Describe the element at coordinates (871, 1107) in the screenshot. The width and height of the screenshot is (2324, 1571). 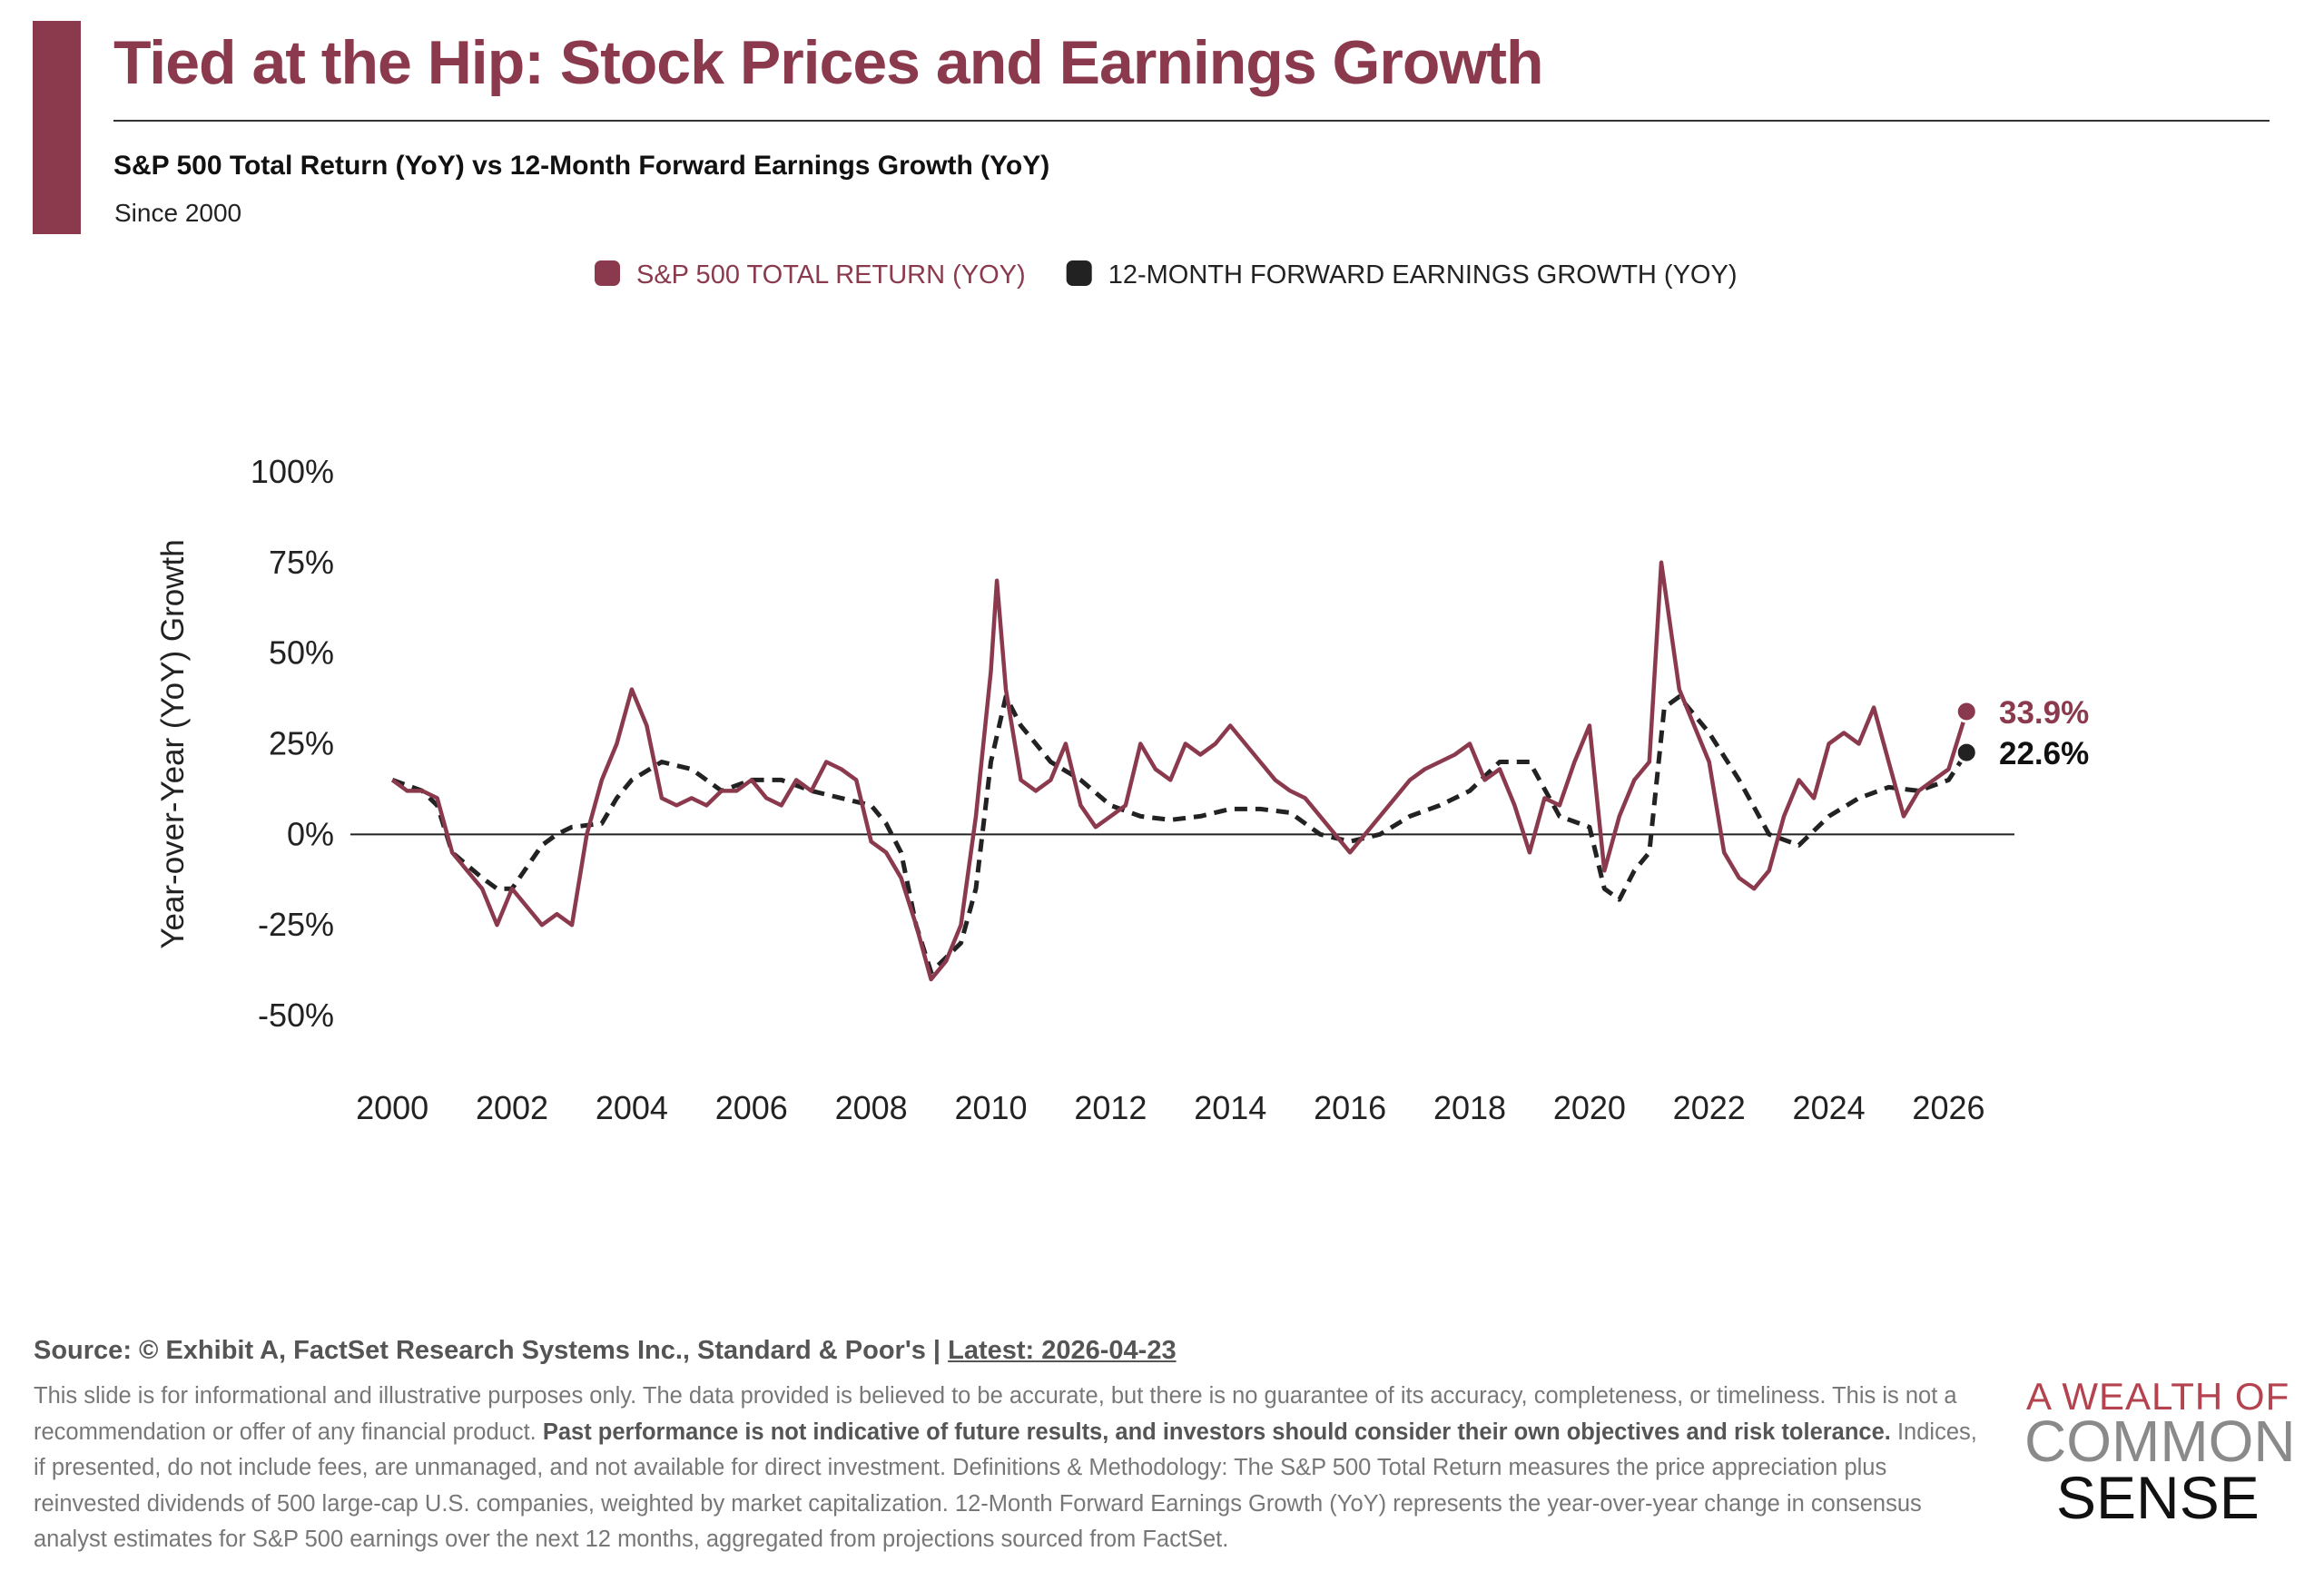
I see `x-tick-label: 2008` at that location.